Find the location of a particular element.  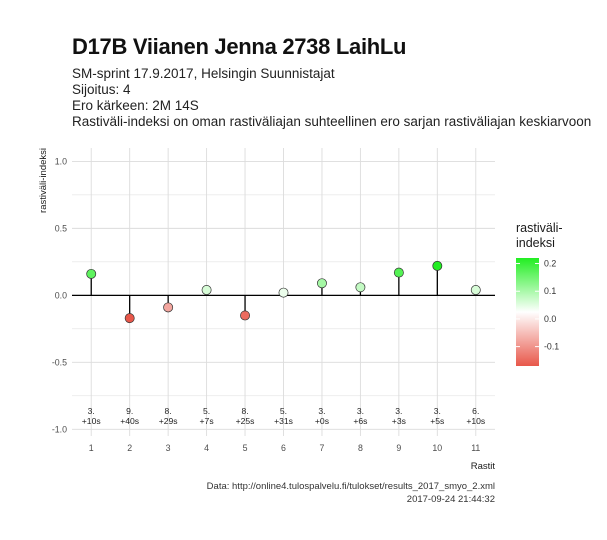

x-tick-label: 9 is located at coordinates (398, 448).